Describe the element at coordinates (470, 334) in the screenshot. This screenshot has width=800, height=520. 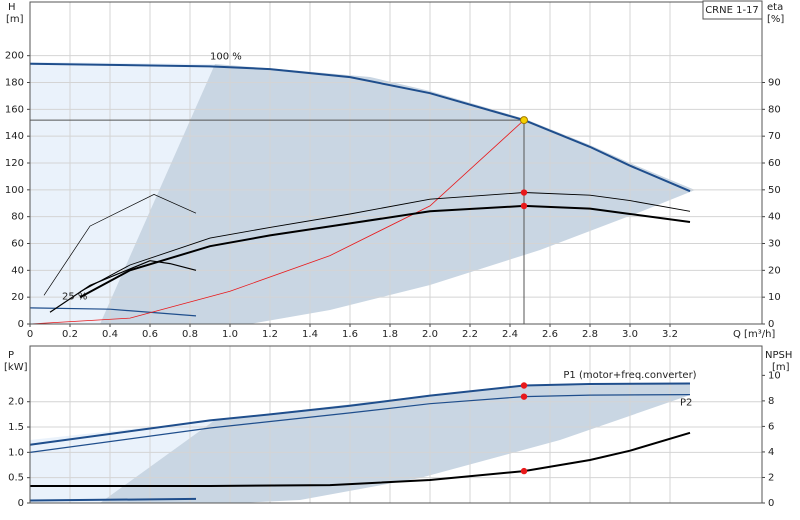
I see `x-tick-label: 2.2` at that location.